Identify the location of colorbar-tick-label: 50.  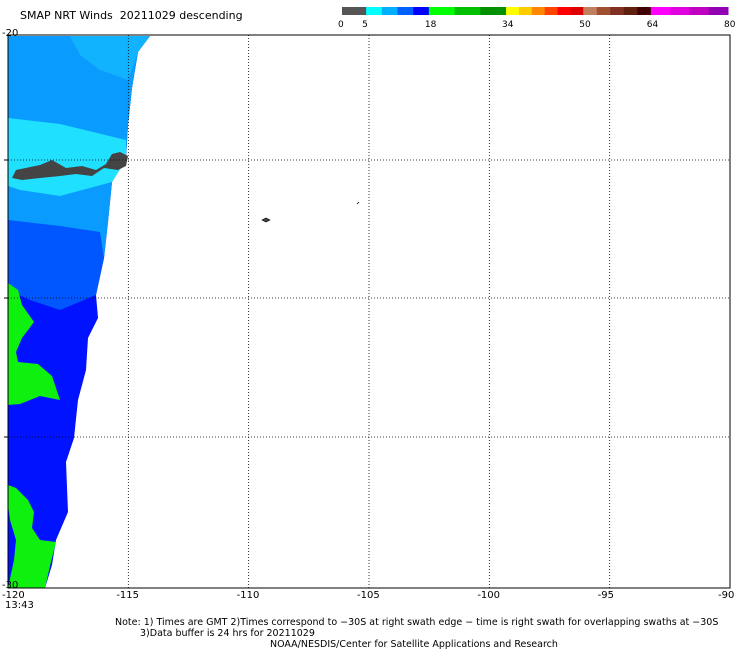
(585, 25).